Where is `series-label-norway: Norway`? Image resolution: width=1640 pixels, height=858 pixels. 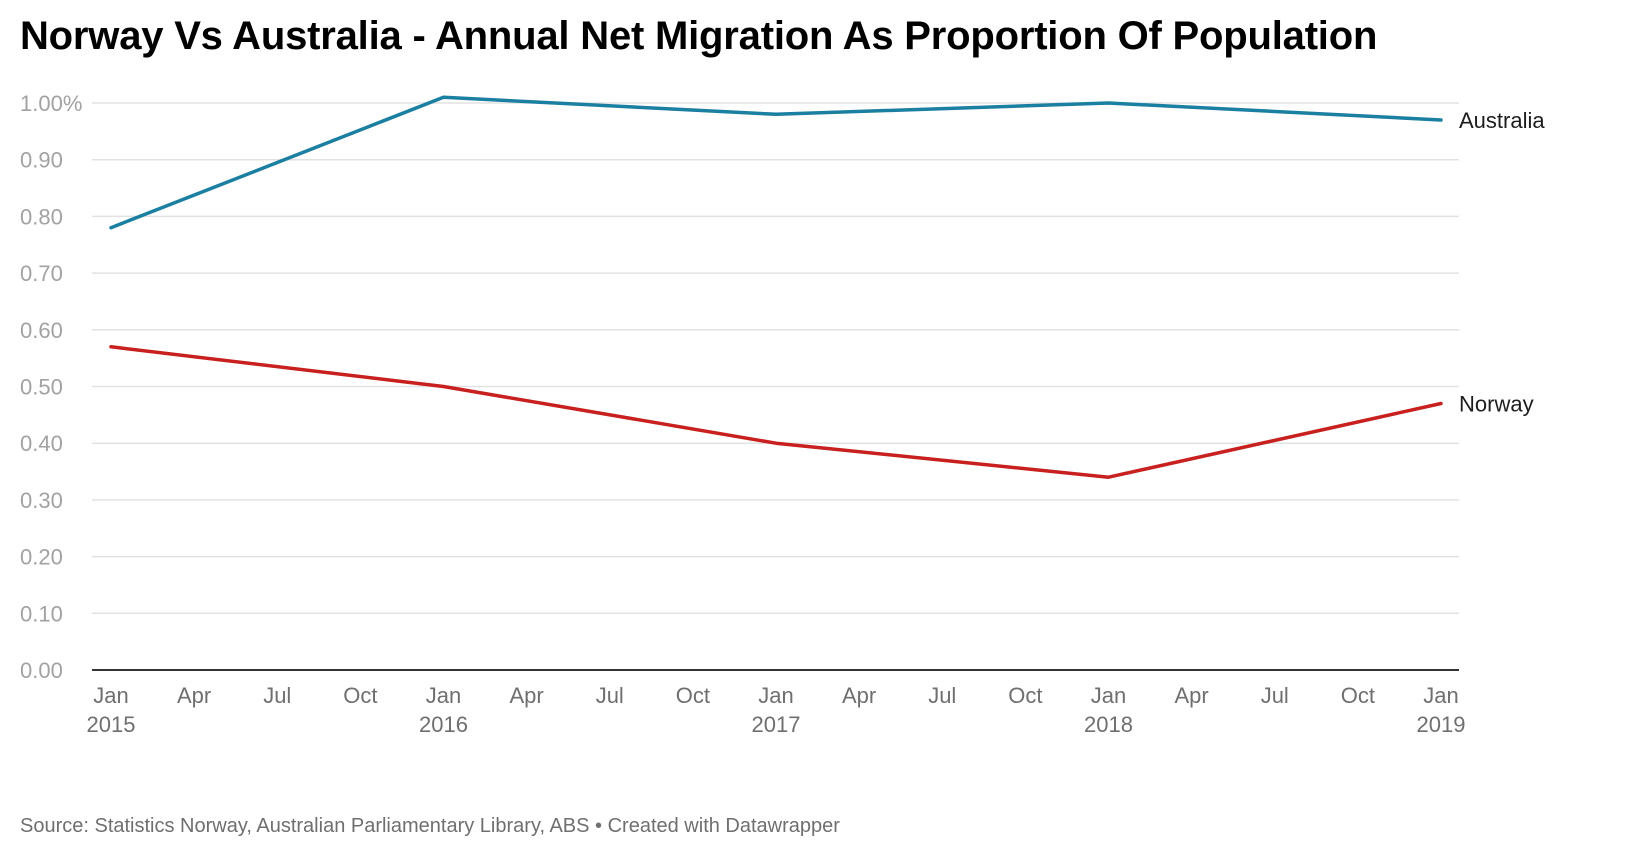
series-label-norway: Norway is located at coordinates (1496, 404).